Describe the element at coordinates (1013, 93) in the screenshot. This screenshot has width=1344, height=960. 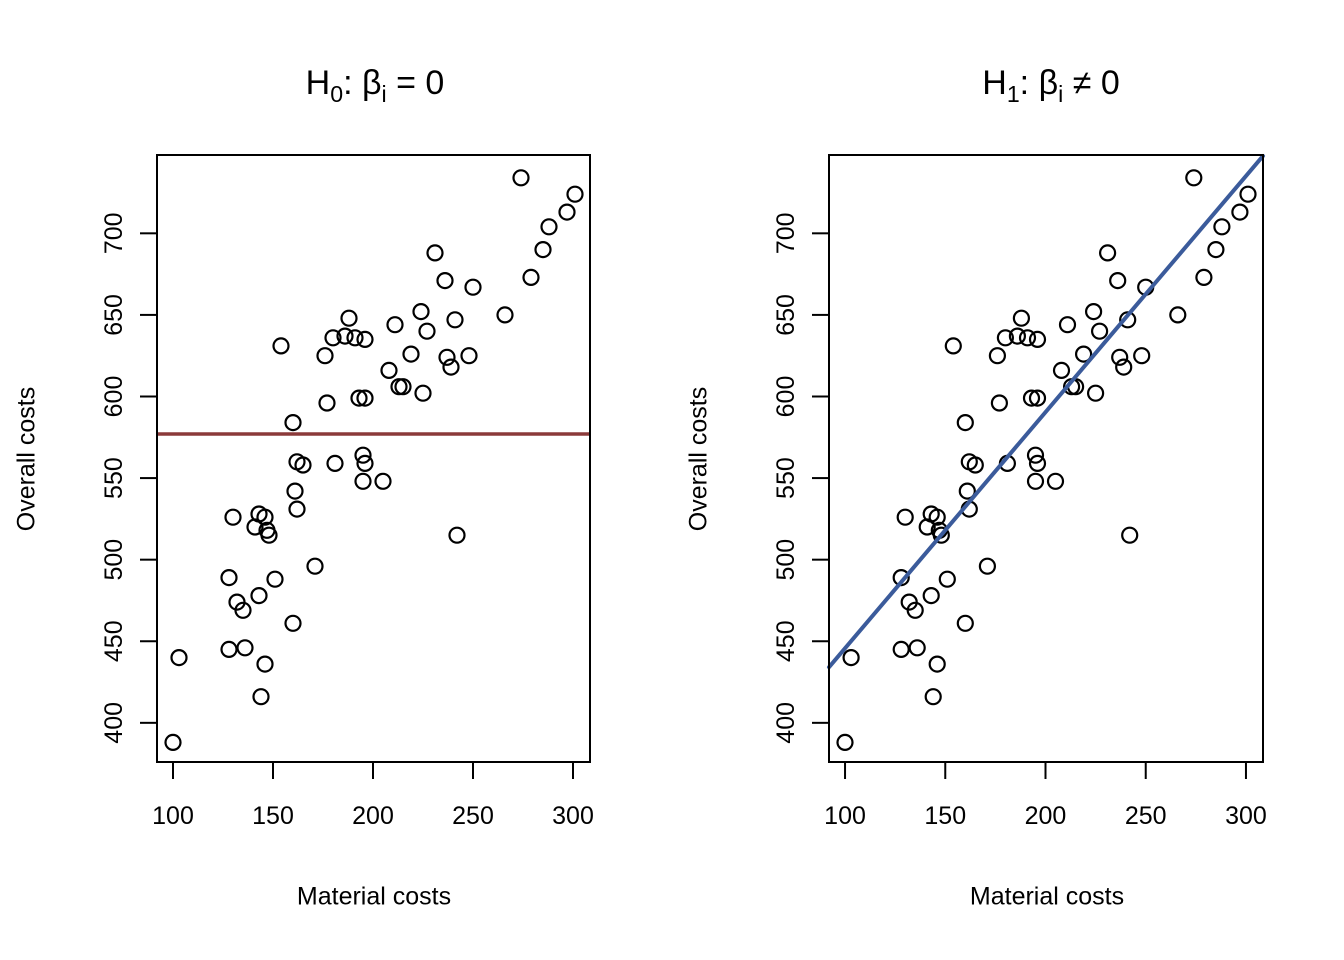
I see `title-h1-lead-sub: 1` at that location.